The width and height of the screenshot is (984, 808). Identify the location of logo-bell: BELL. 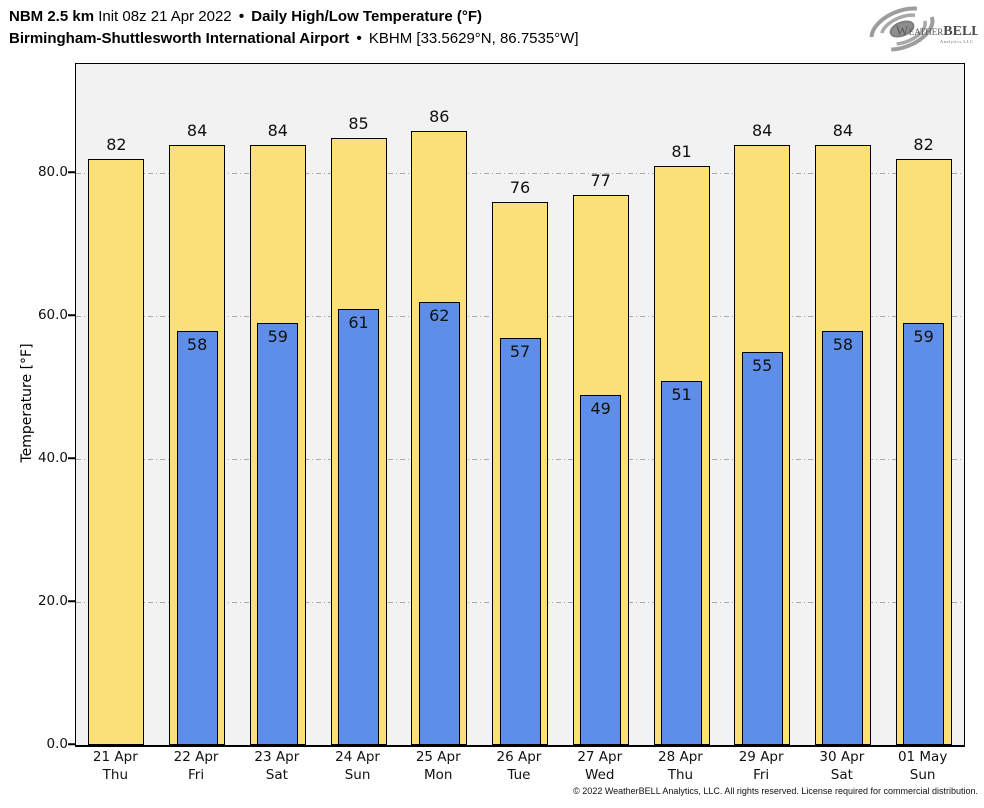
(960, 31).